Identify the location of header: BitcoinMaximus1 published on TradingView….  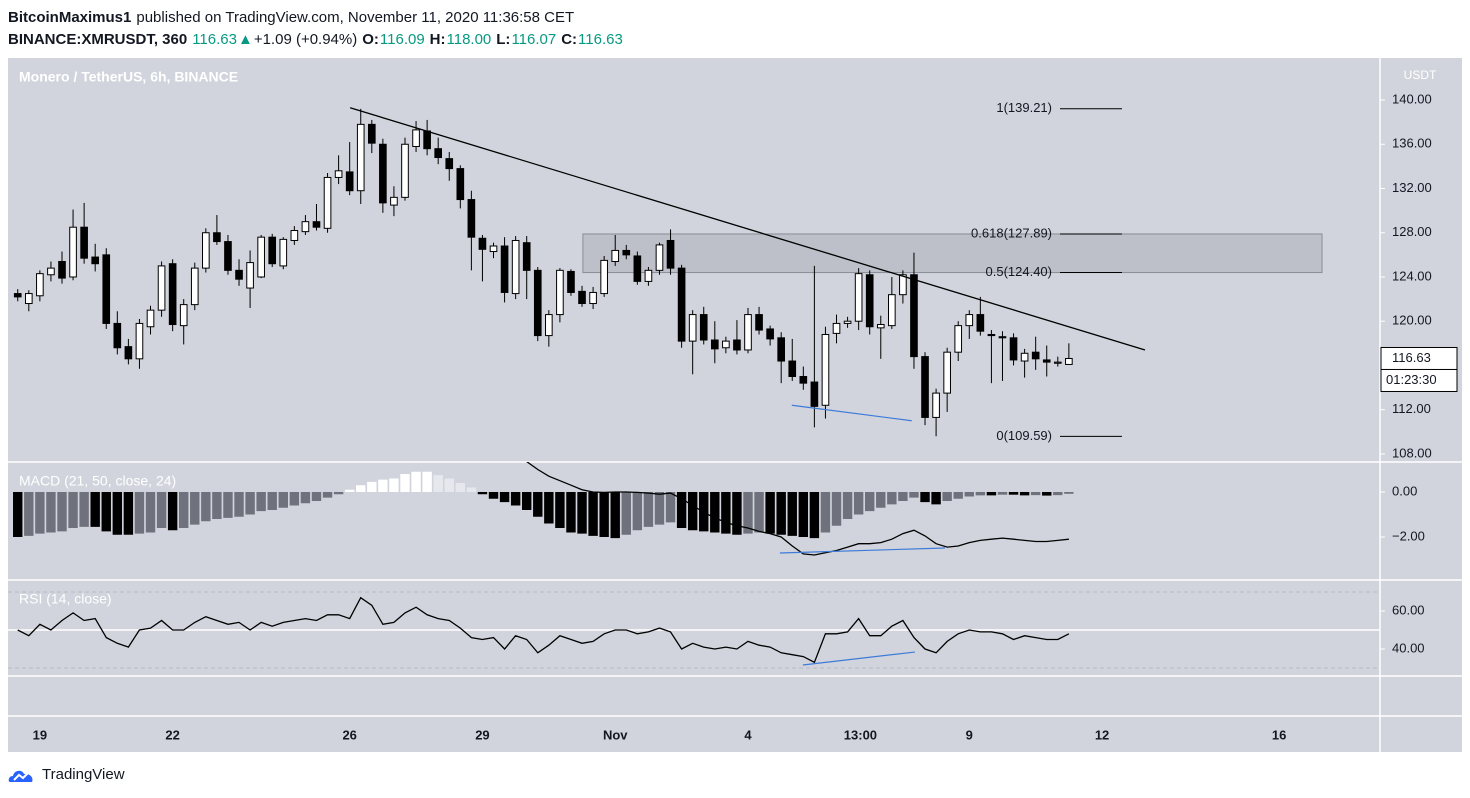
(315, 28).